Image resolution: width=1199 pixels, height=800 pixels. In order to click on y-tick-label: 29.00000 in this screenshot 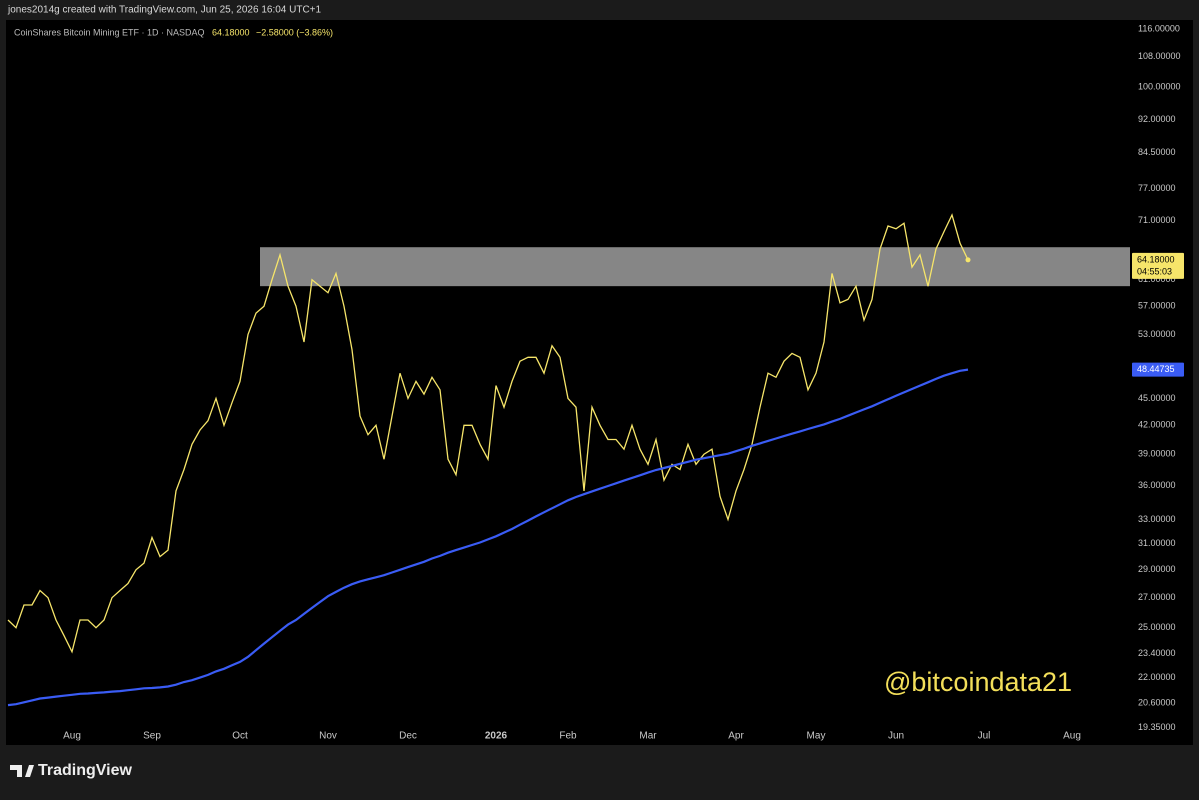, I will do `click(1157, 569)`.